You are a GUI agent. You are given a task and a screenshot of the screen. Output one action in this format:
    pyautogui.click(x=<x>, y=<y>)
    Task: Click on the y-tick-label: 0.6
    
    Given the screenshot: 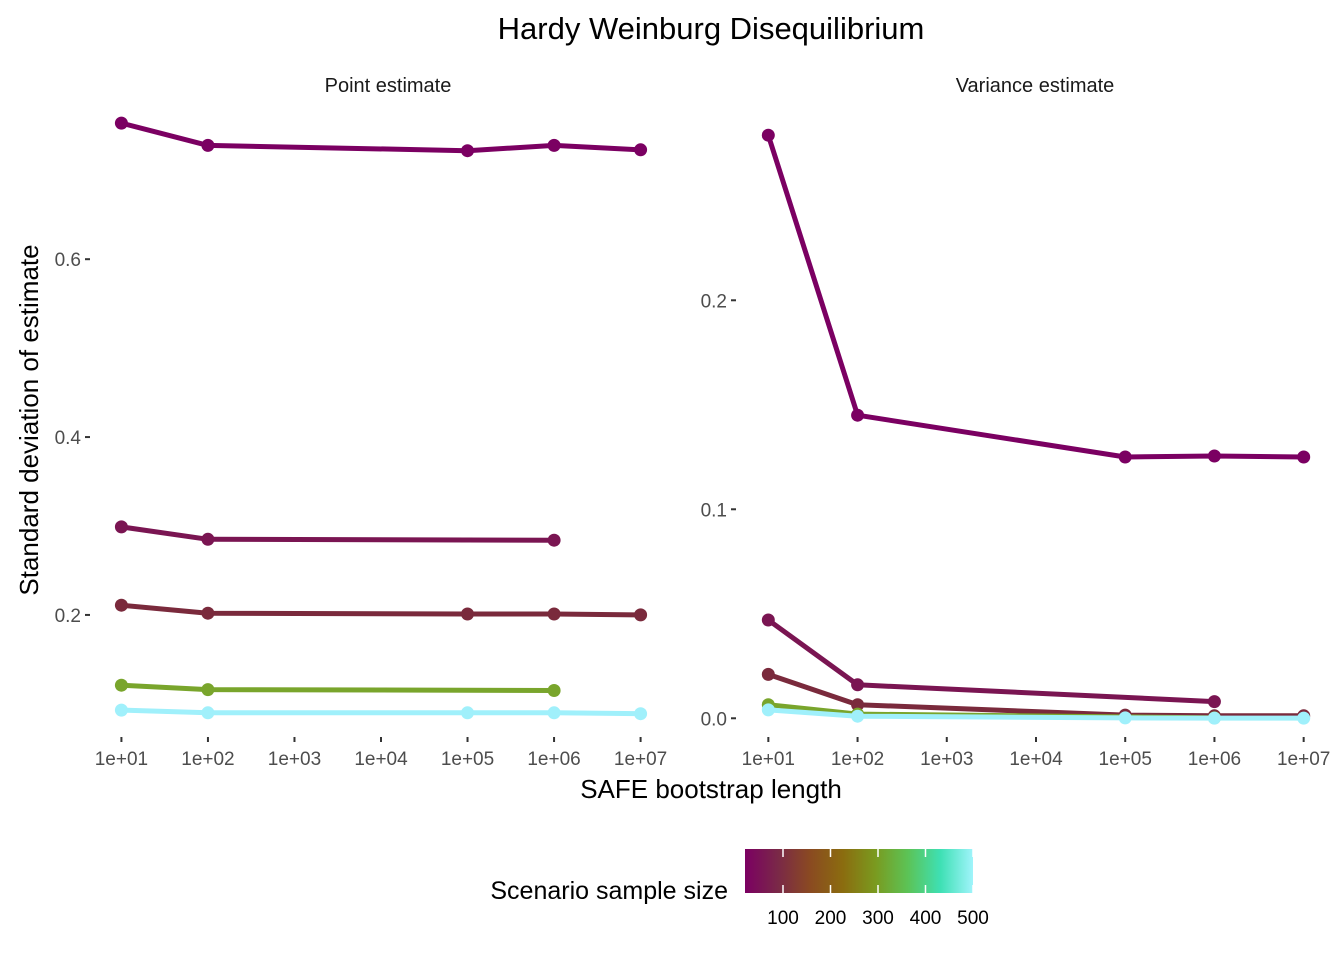 What is the action you would take?
    pyautogui.click(x=68, y=260)
    